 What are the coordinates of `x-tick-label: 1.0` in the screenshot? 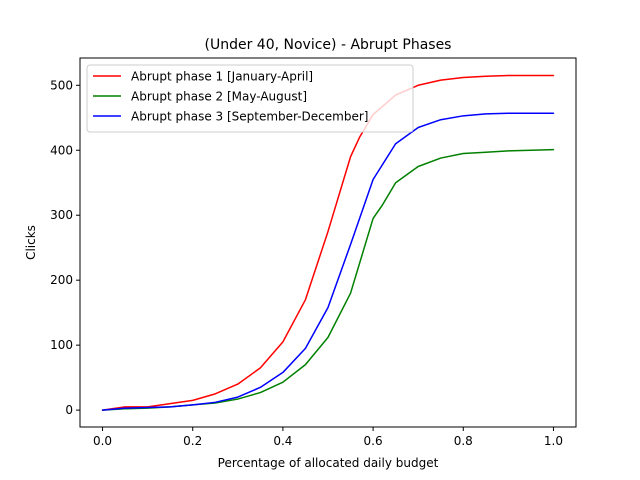 It's located at (553, 441).